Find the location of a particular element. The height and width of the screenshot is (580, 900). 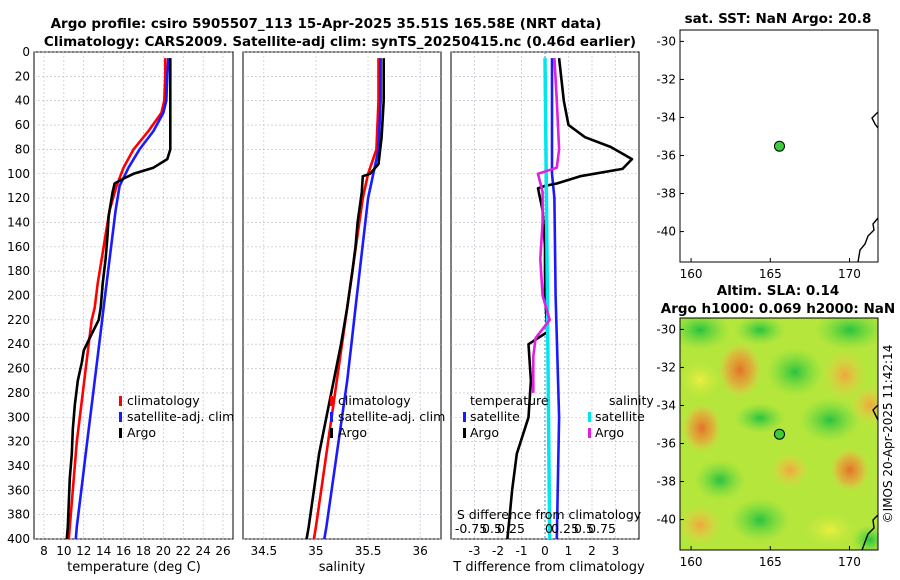

x-tick-label: 34.5 is located at coordinates (263, 551).